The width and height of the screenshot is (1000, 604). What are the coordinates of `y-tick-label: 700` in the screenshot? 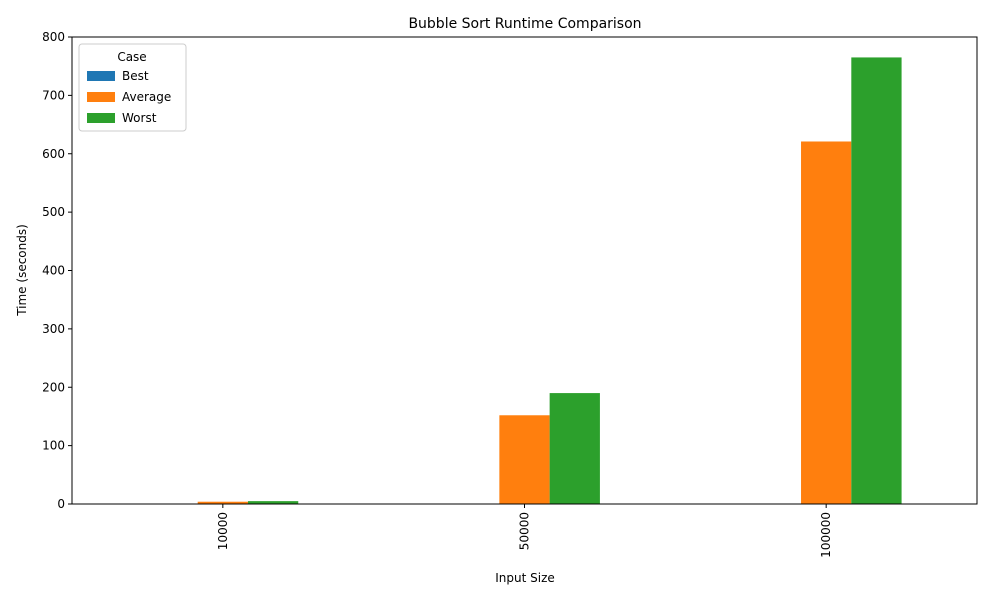 It's located at (53, 95).